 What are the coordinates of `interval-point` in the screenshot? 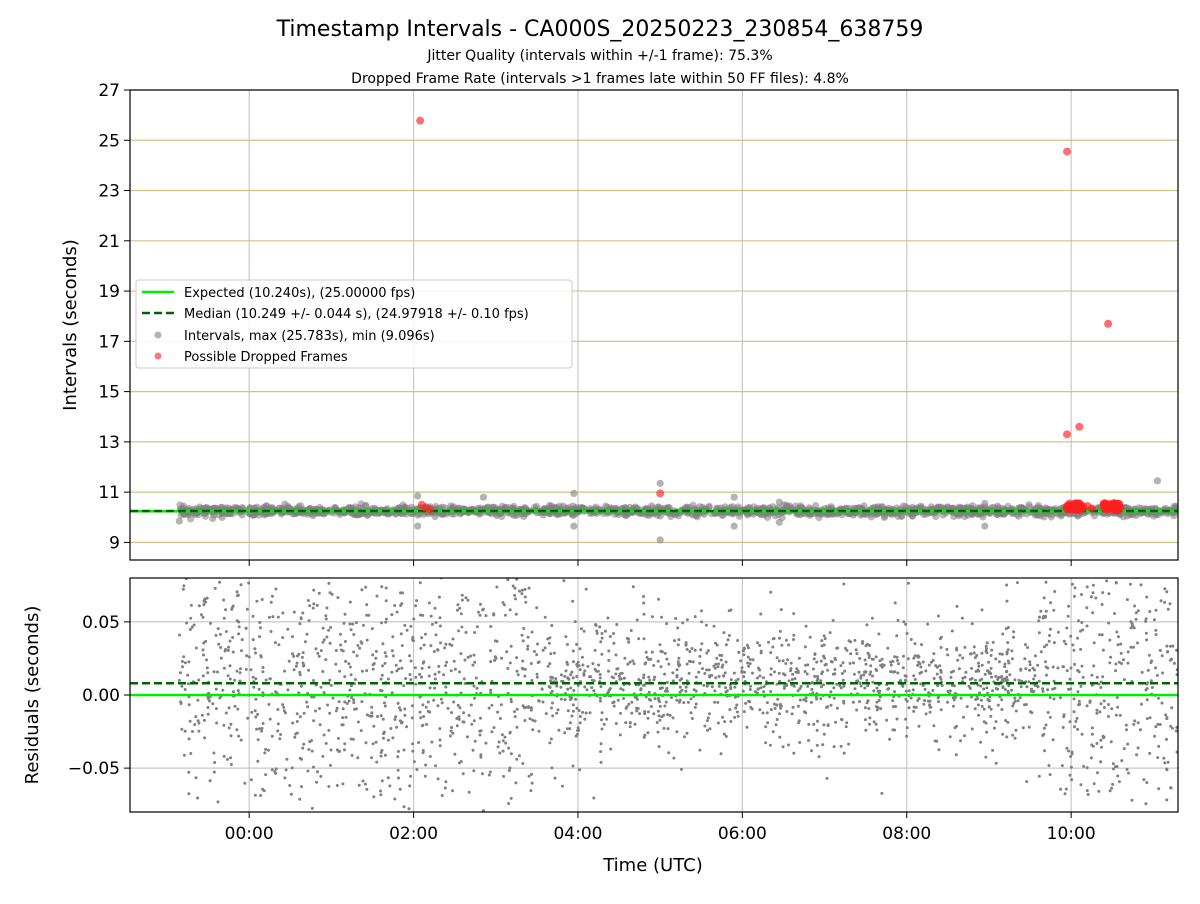 It's located at (652, 506).